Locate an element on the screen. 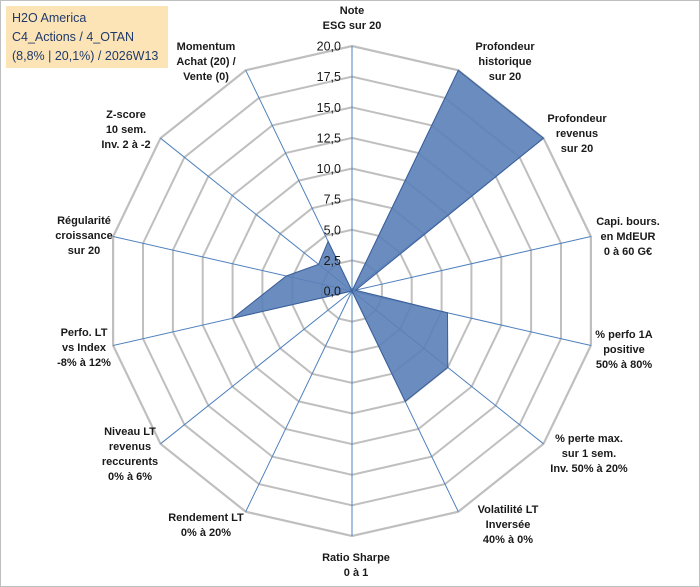 The image size is (700, 587). axis-label: Rendement LT 0% à 20% is located at coordinates (206, 525).